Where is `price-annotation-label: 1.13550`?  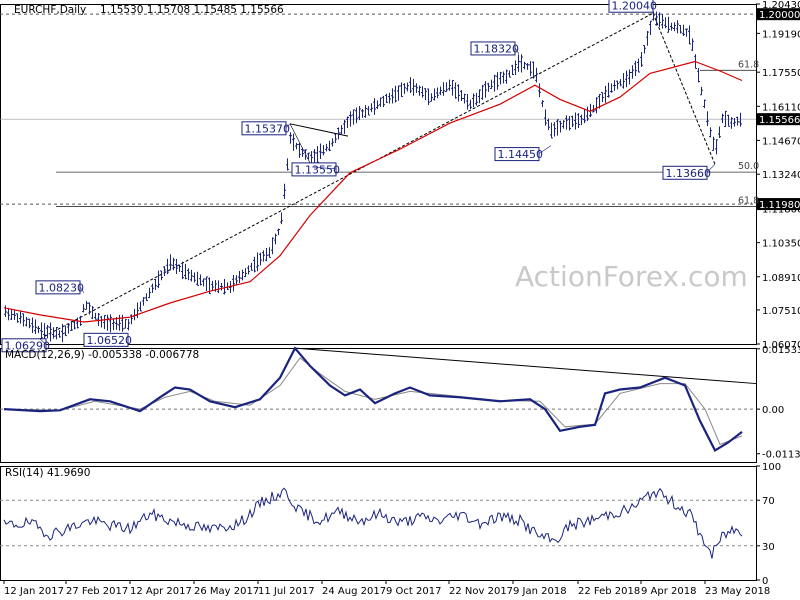
price-annotation-label: 1.13550 is located at coordinates (318, 169).